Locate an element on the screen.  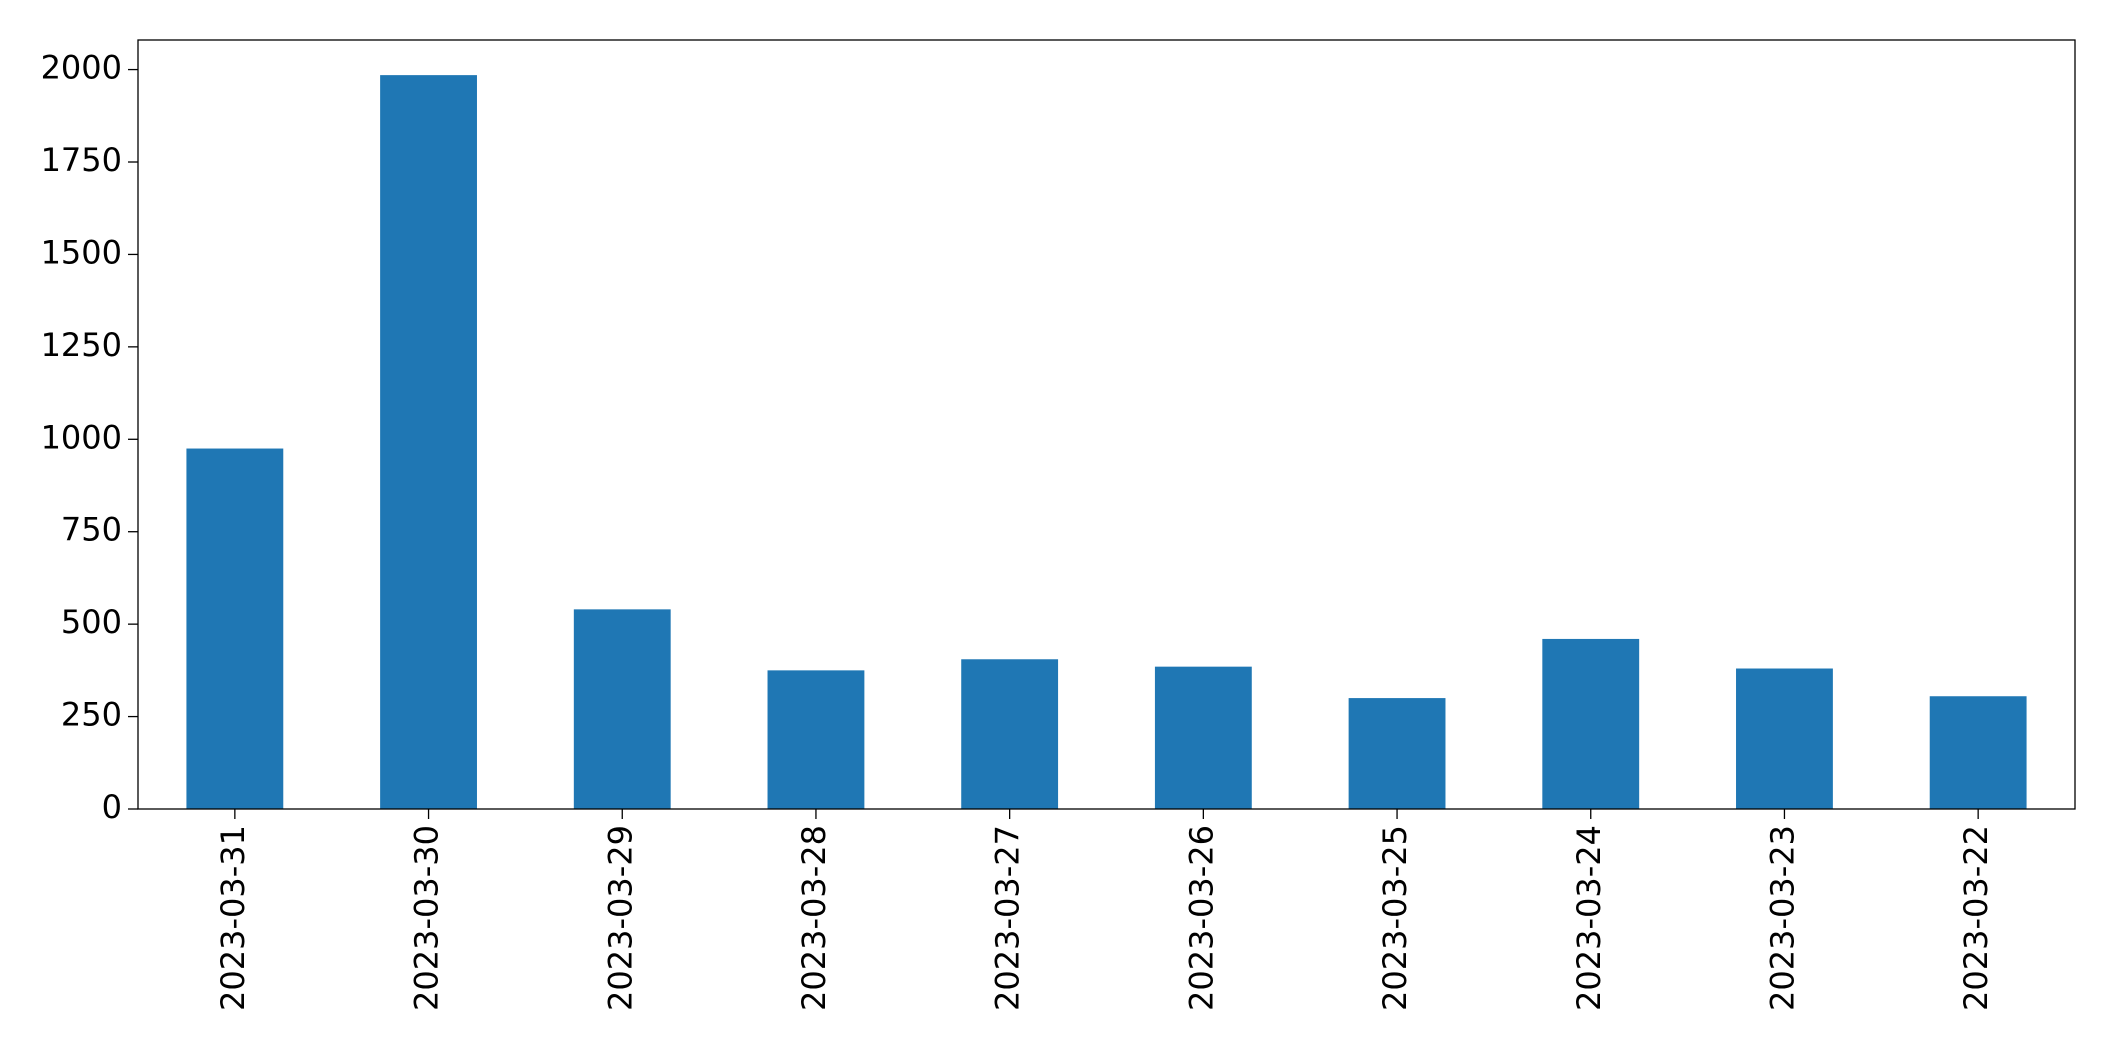
y-tick-label: 250 is located at coordinates (91, 715).